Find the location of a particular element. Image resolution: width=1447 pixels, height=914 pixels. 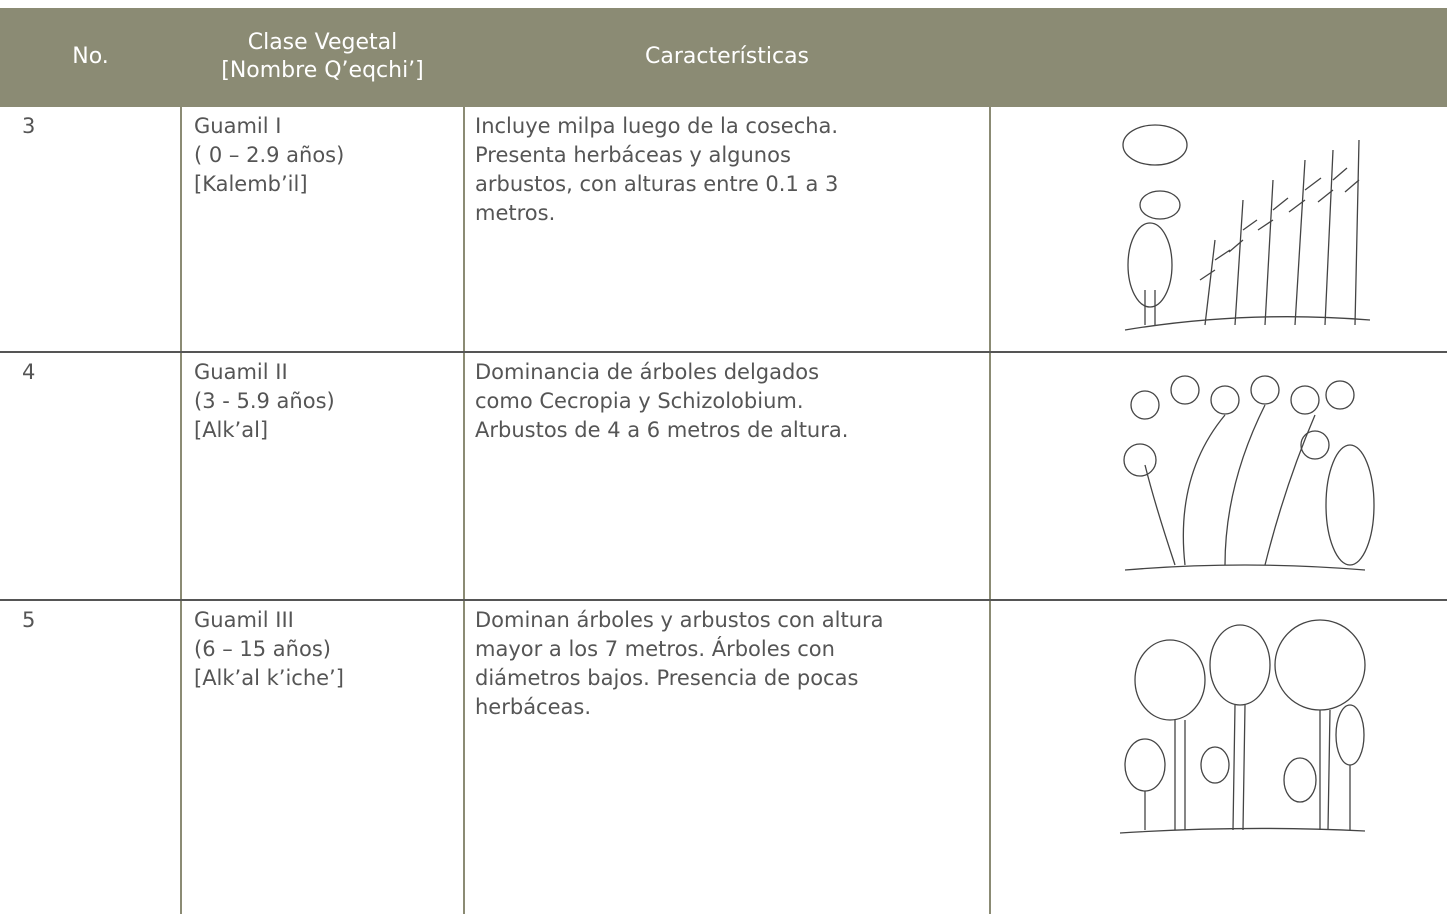

clase-line: Guamil II is located at coordinates (241, 372).